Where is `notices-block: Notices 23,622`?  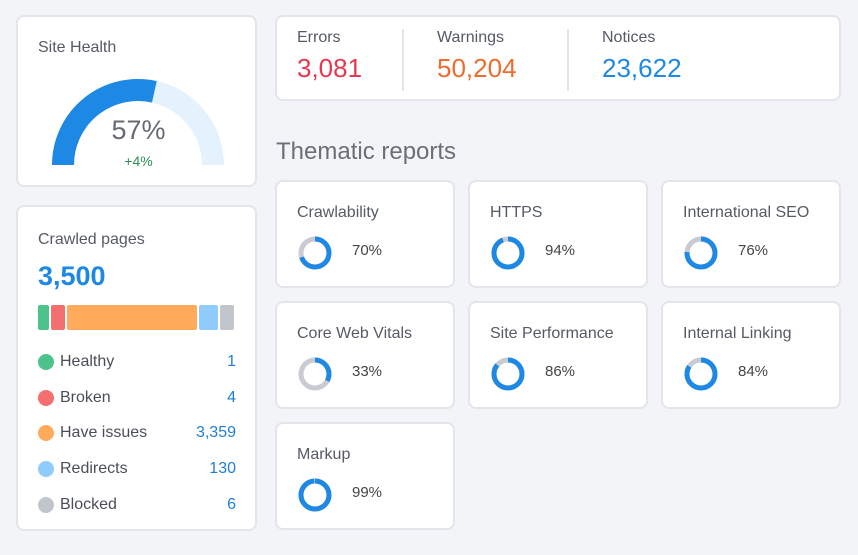
notices-block: Notices 23,622 is located at coordinates (642, 56).